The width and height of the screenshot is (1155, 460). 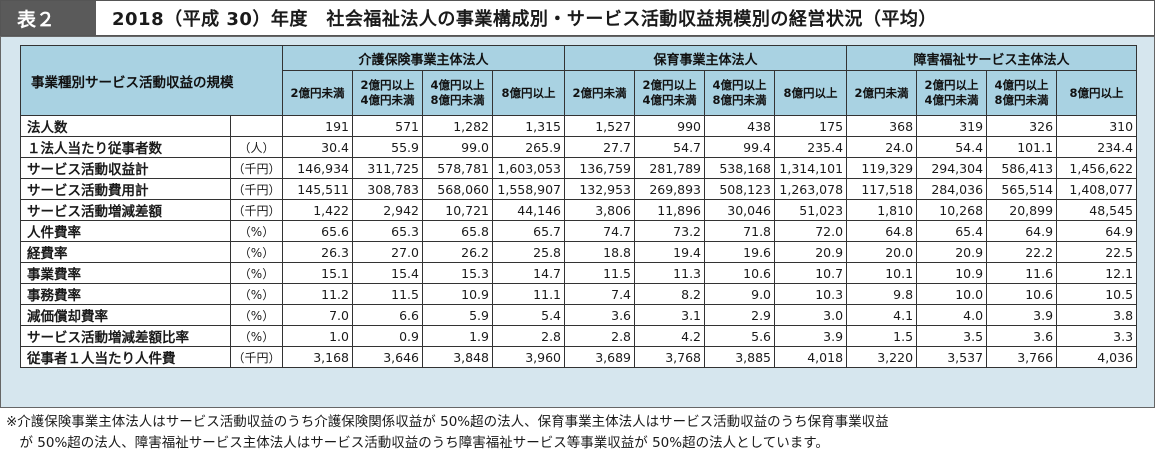 I want to click on table-cell: 64.9, so click(x=1097, y=231).